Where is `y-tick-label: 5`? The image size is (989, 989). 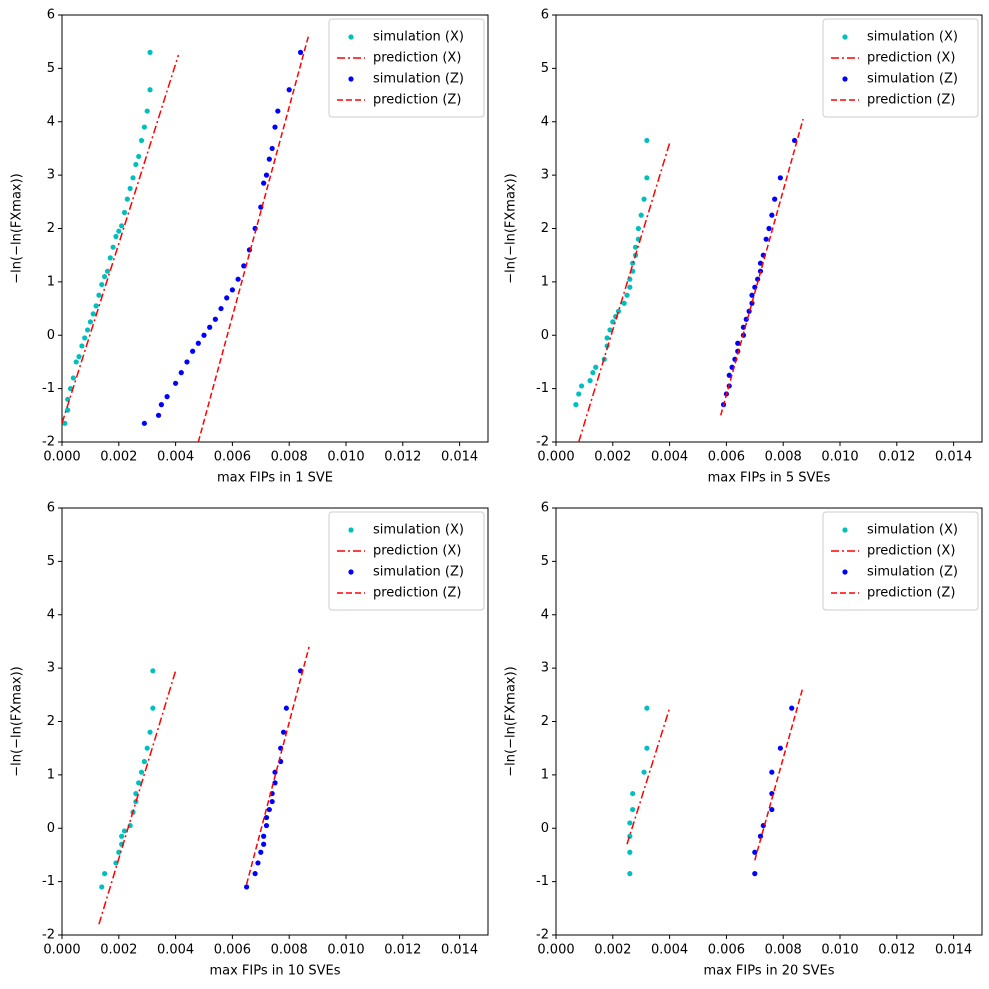 y-tick-label: 5 is located at coordinates (51, 68).